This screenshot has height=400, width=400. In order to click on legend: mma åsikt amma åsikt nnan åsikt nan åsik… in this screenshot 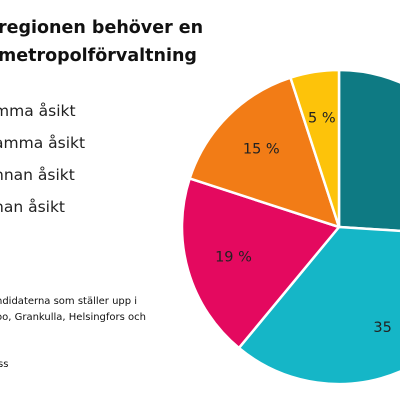, I will do `click(42, 159)`.